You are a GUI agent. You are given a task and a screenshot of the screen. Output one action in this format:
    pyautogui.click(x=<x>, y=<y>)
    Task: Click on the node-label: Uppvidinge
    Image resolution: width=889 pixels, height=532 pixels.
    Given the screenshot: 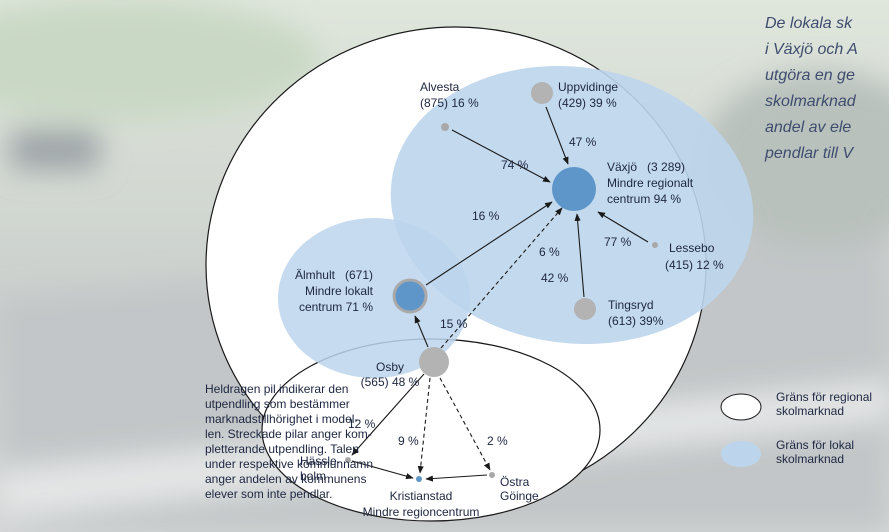 What is the action you would take?
    pyautogui.click(x=588, y=87)
    